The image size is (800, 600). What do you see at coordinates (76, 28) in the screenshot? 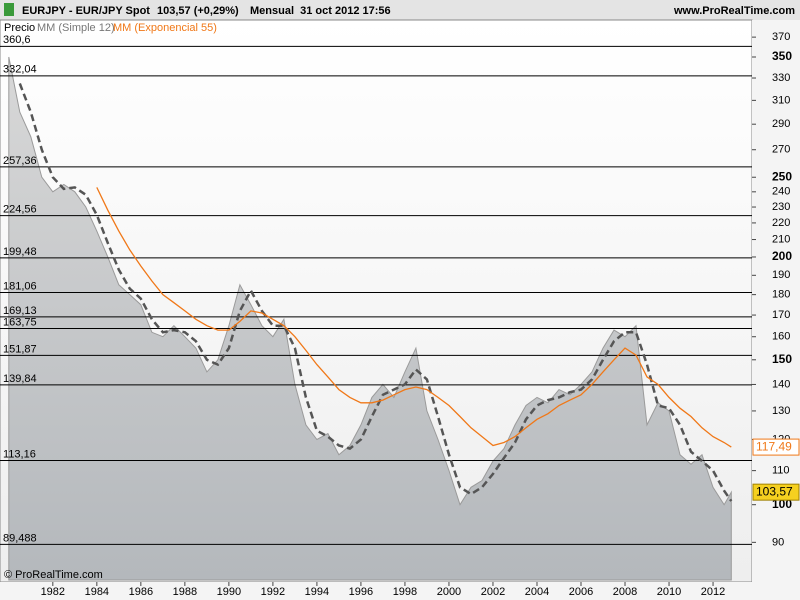
I see `legend-entry: MM (Simple 12)` at bounding box center [76, 28].